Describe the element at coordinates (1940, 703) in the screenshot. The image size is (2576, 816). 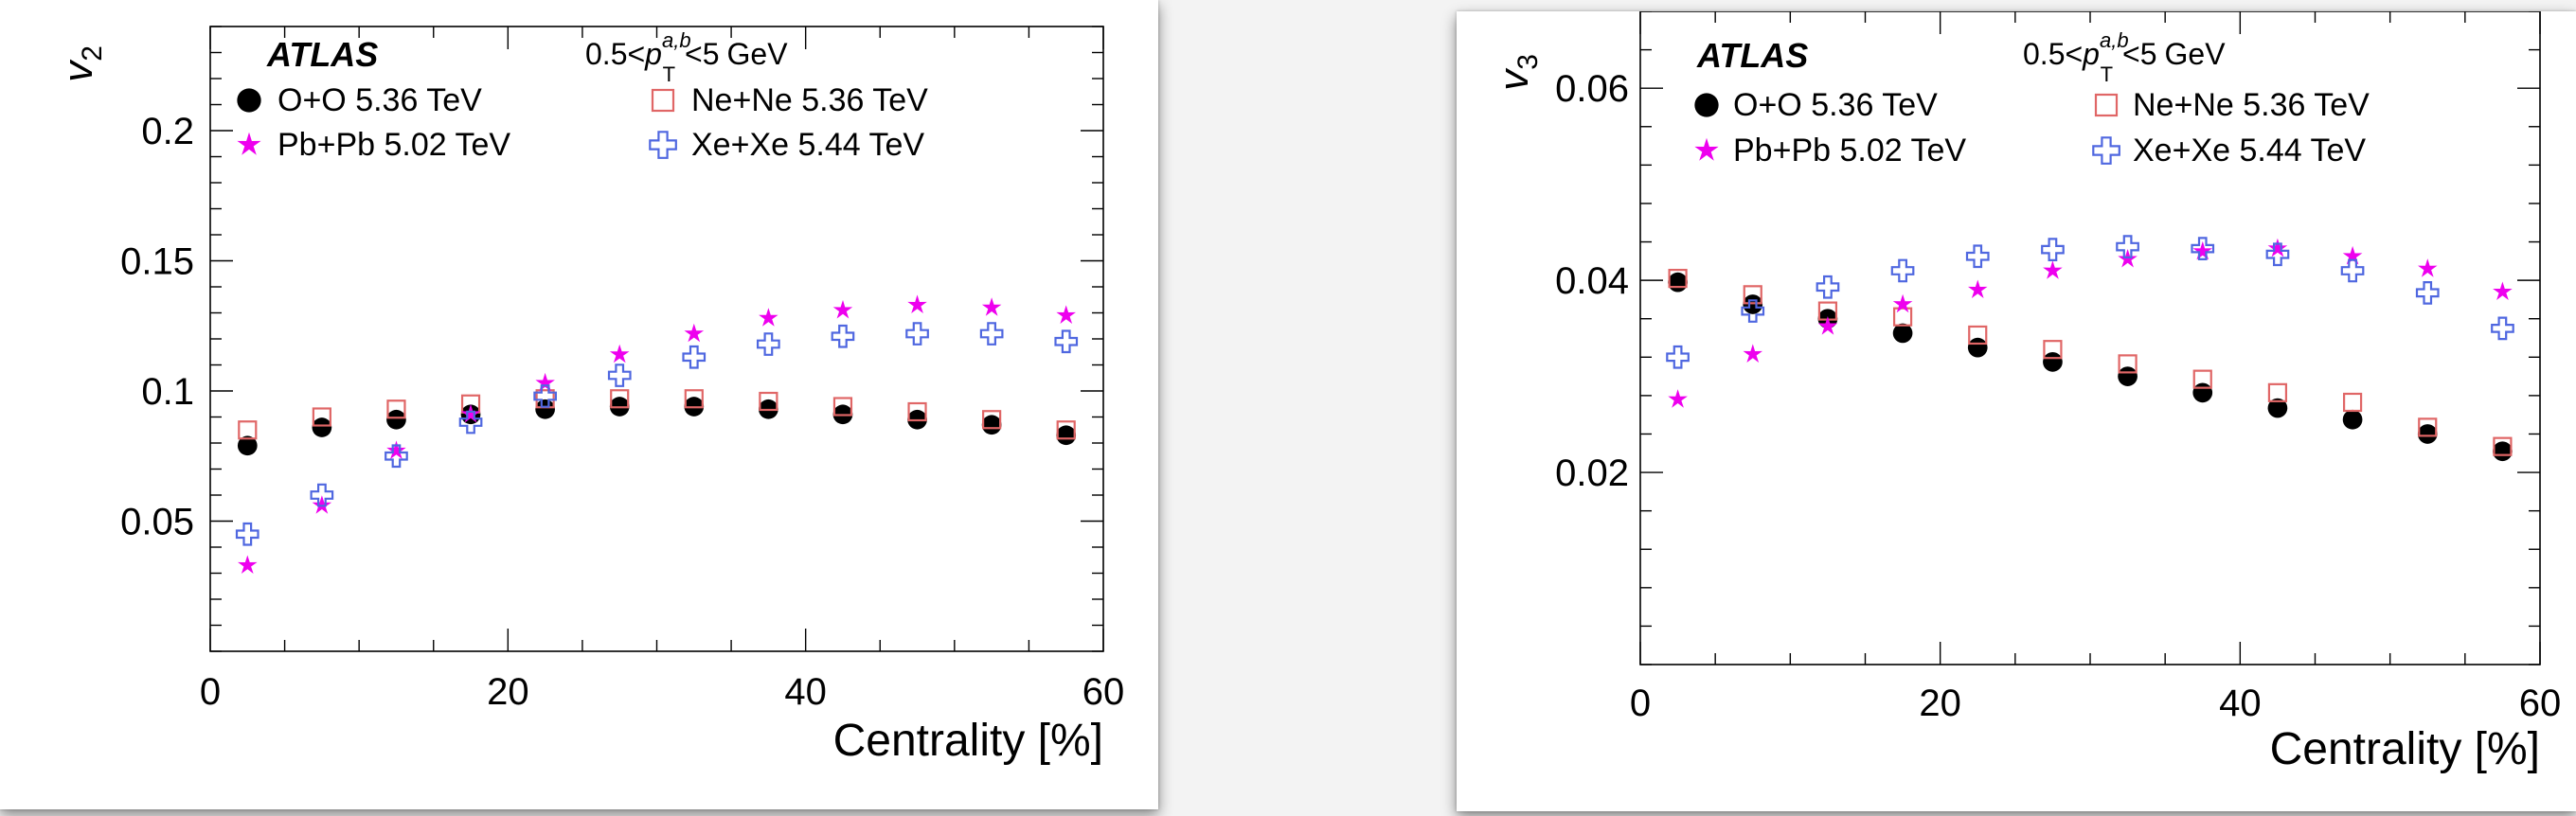
I see `x-tick-label: 20` at that location.